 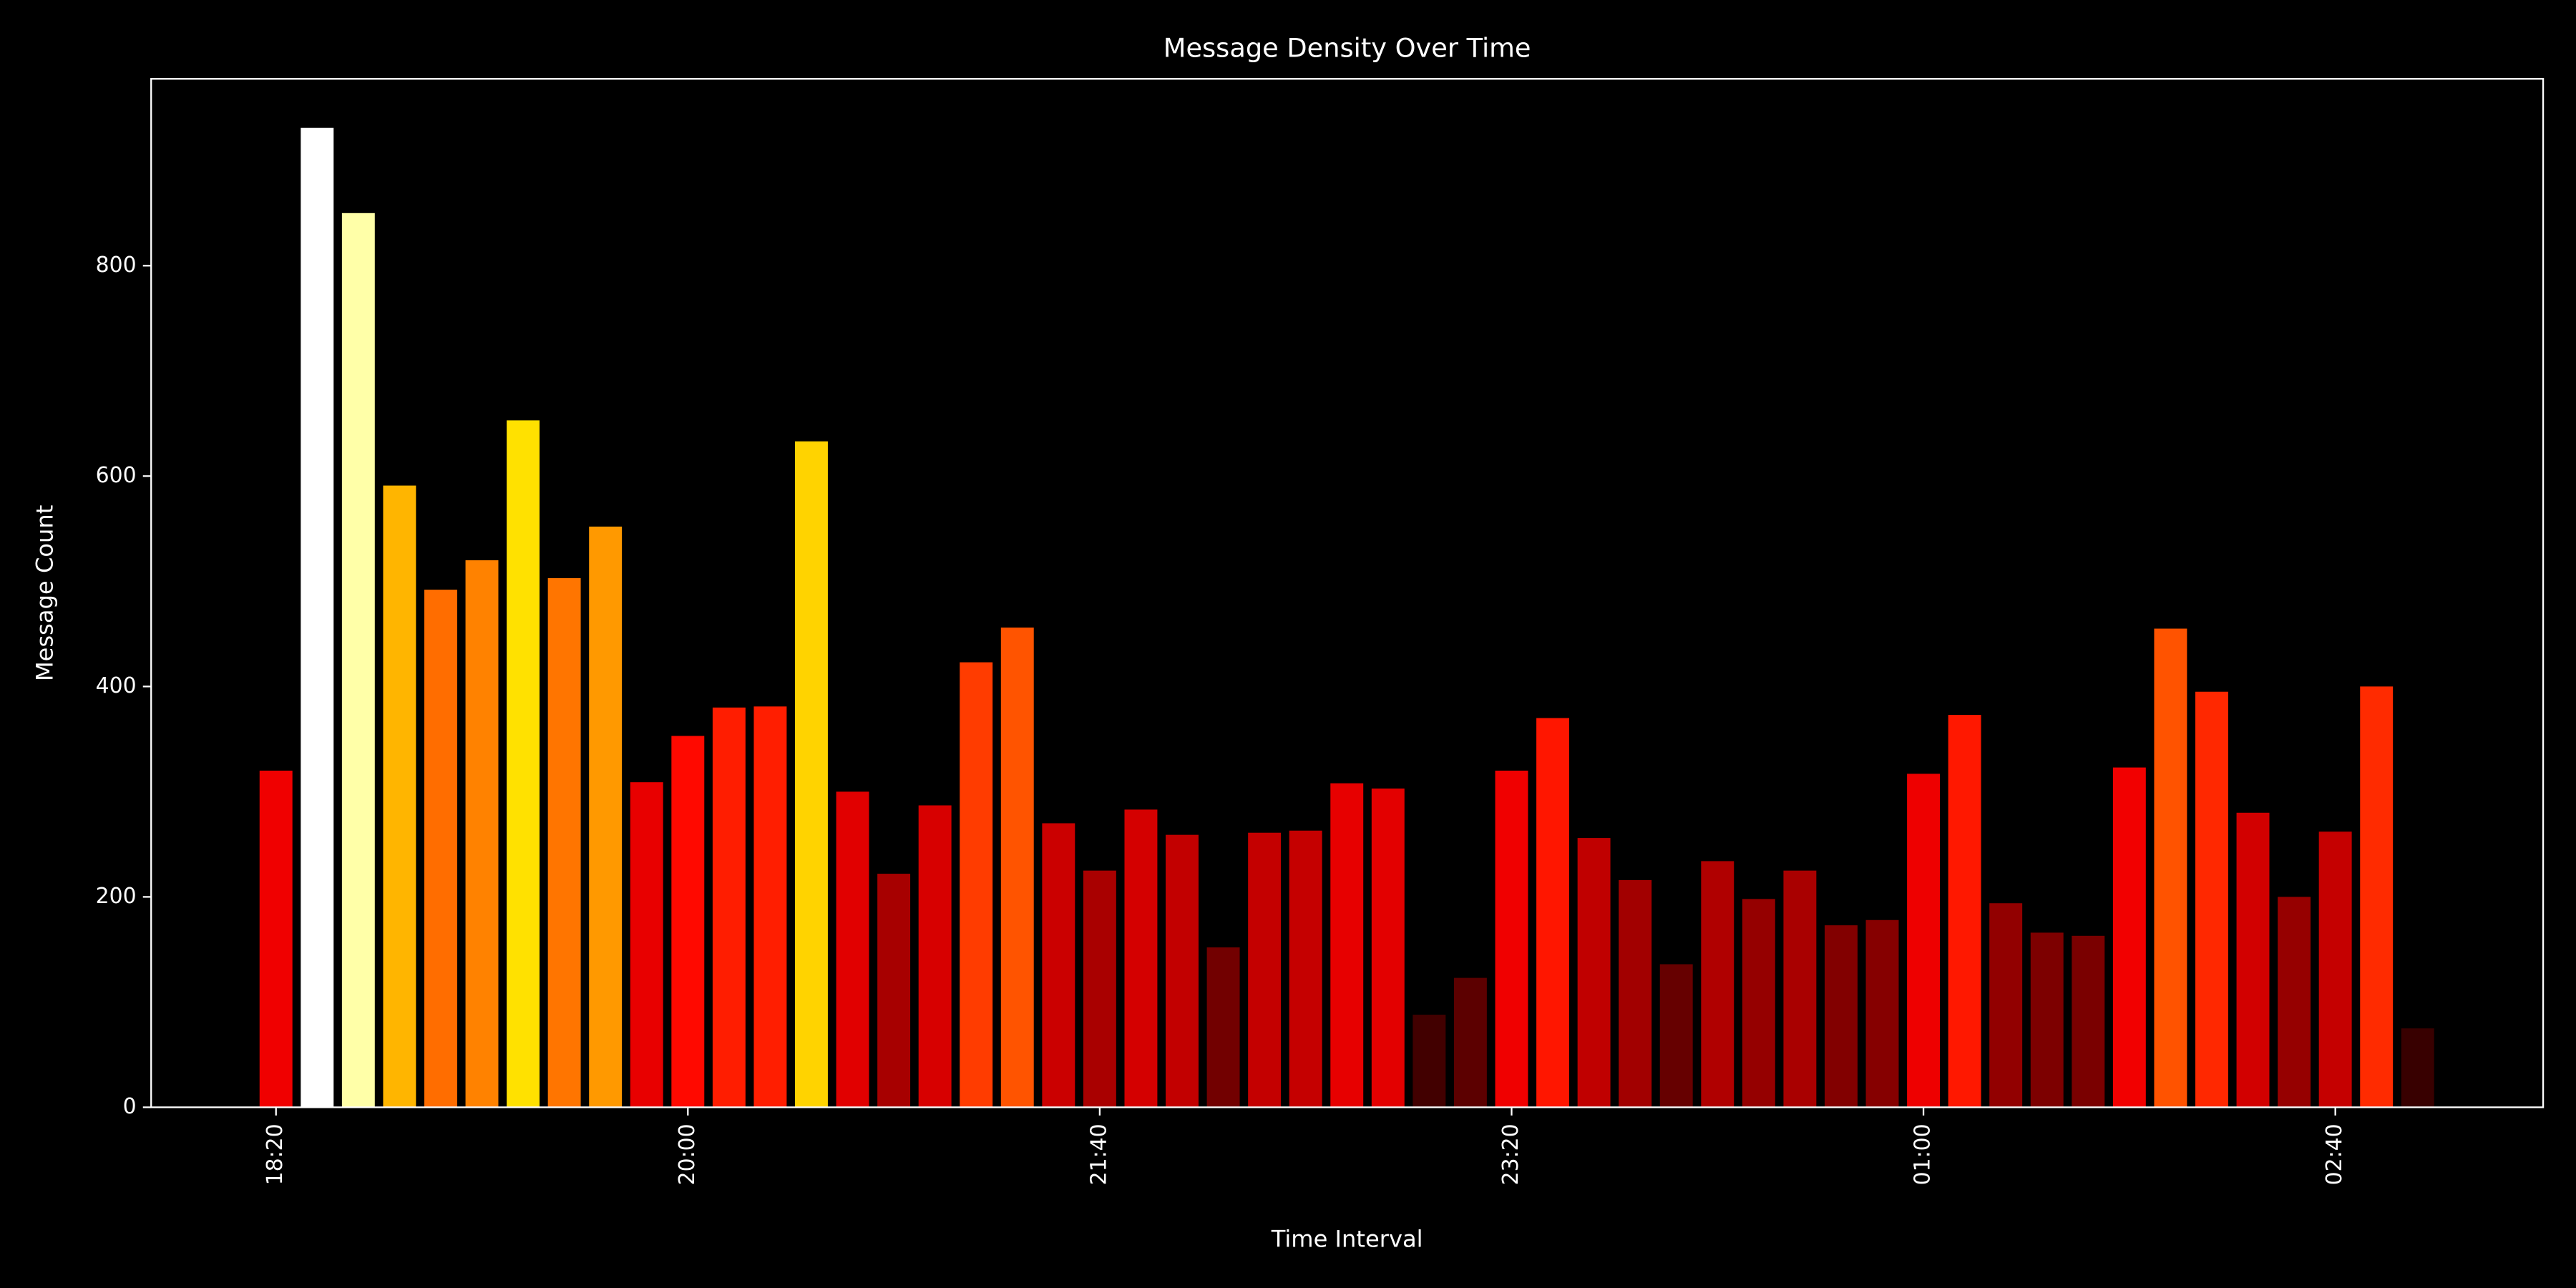 What do you see at coordinates (116, 475) in the screenshot?
I see `y-tick-label: 600` at bounding box center [116, 475].